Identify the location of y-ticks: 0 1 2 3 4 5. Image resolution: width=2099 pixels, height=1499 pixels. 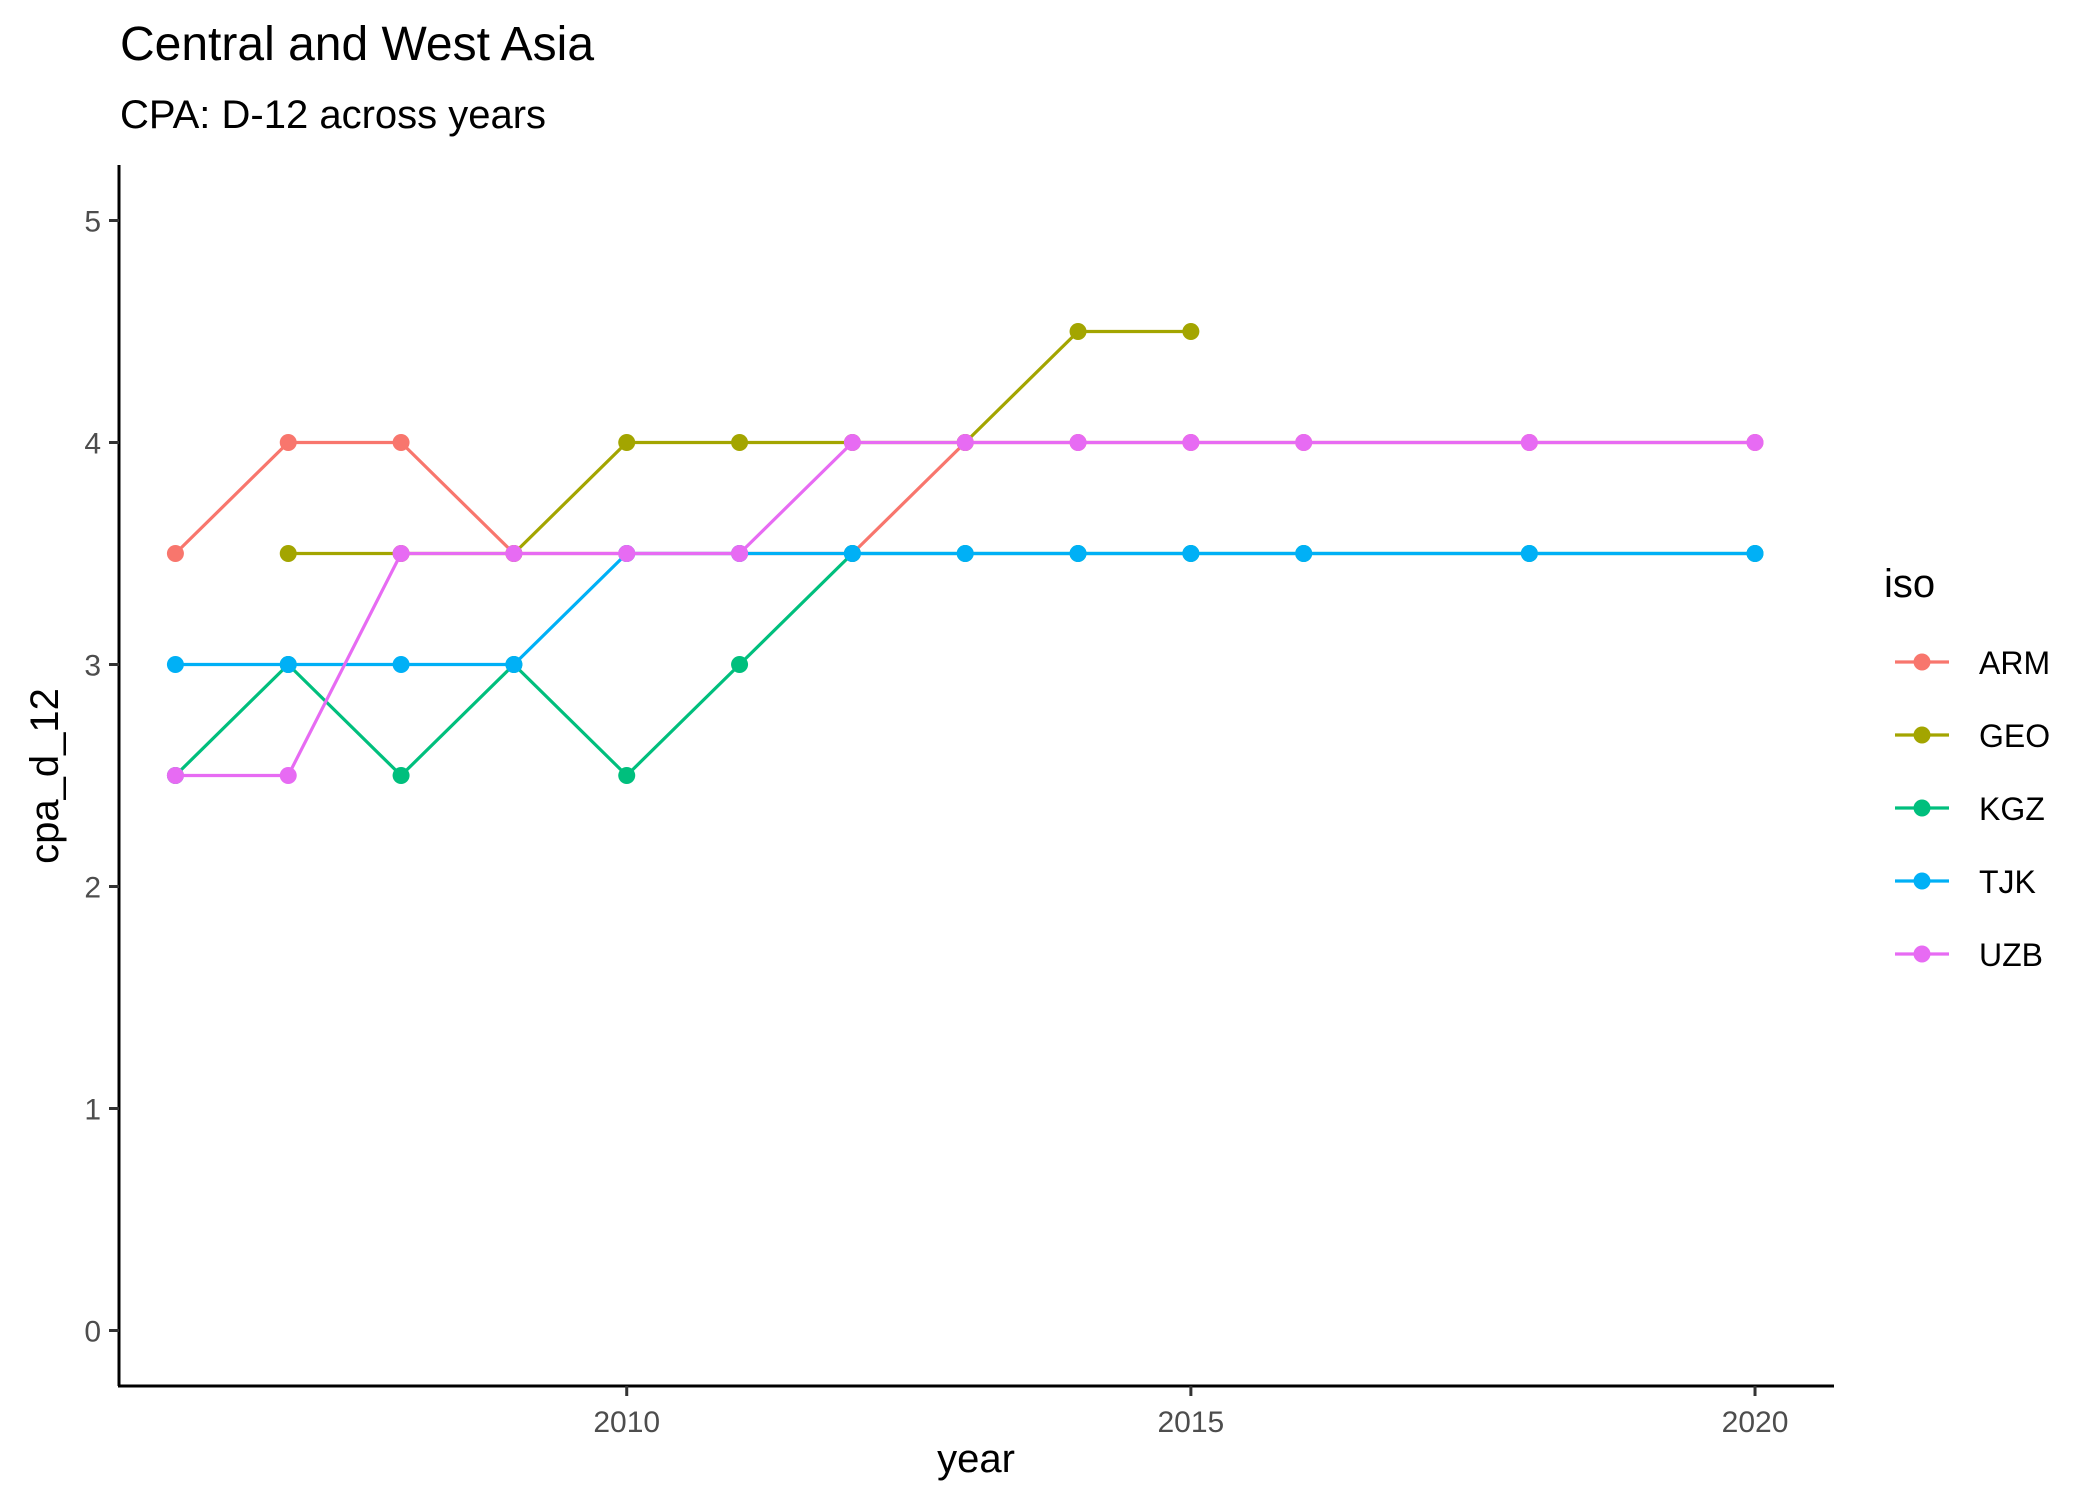
(101, 777).